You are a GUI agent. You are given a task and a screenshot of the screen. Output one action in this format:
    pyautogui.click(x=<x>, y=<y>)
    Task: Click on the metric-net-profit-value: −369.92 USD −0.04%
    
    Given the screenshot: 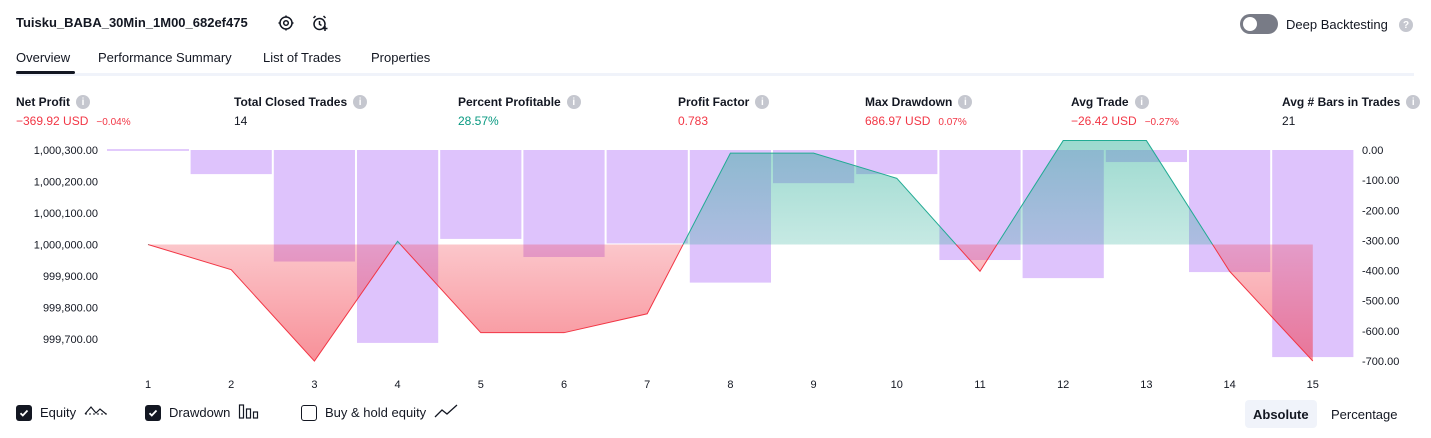 What is the action you would take?
    pyautogui.click(x=73, y=121)
    